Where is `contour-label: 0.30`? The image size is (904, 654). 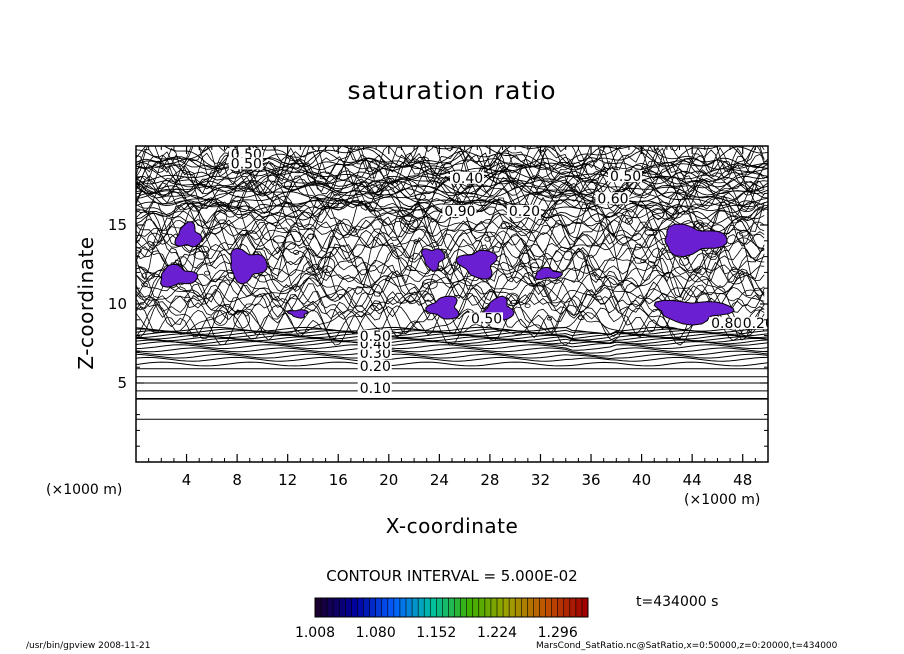
contour-label: 0.30 is located at coordinates (375, 354).